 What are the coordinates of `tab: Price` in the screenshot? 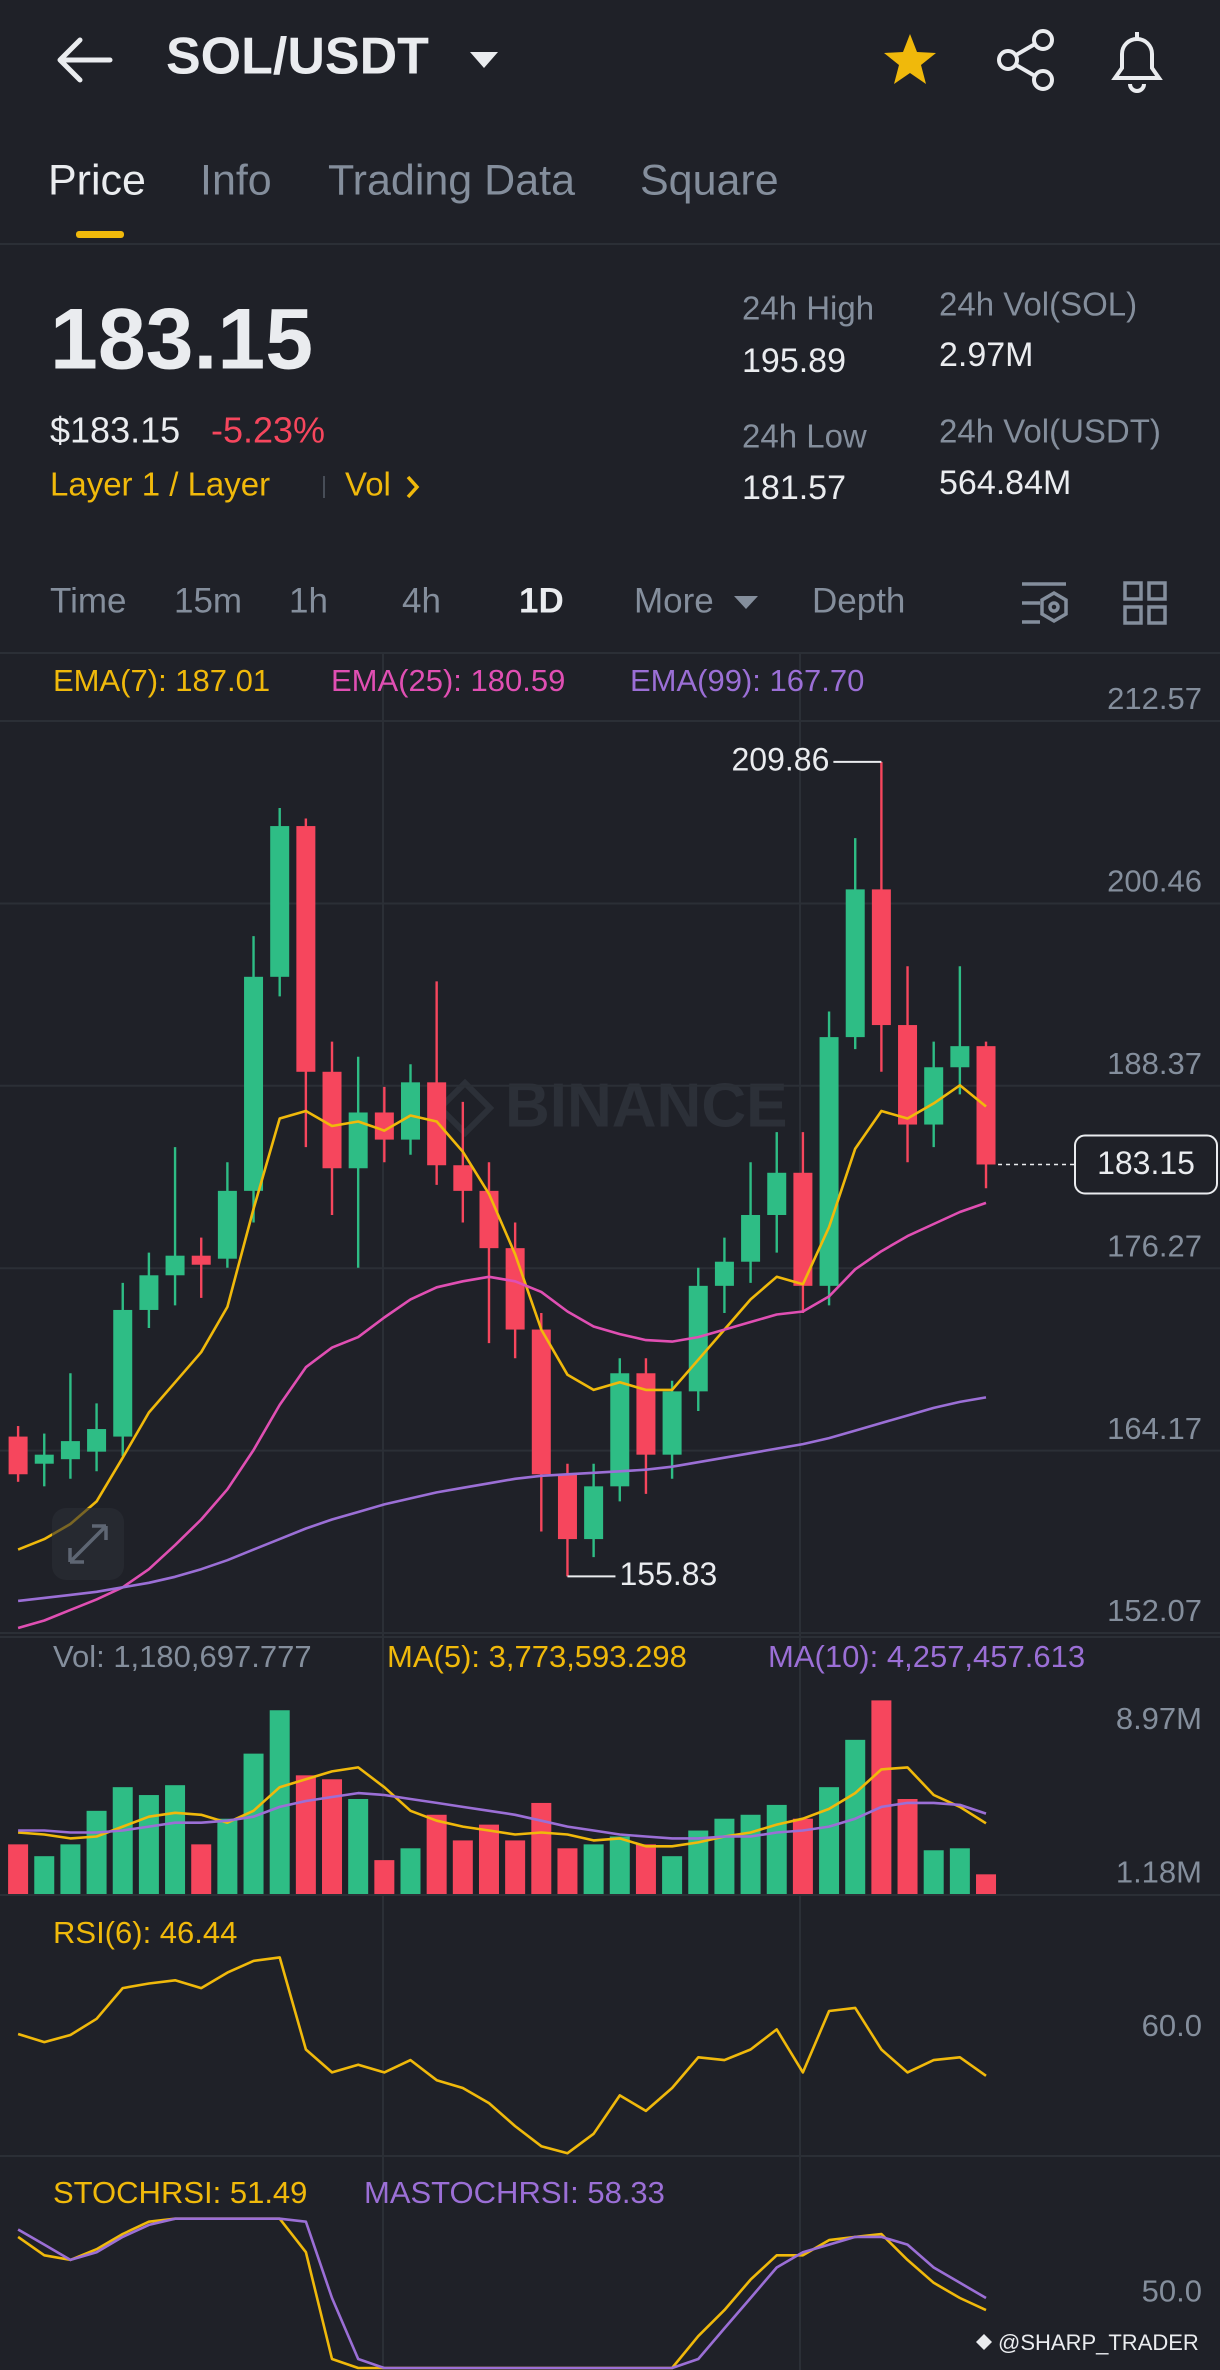 It's located at (97, 180).